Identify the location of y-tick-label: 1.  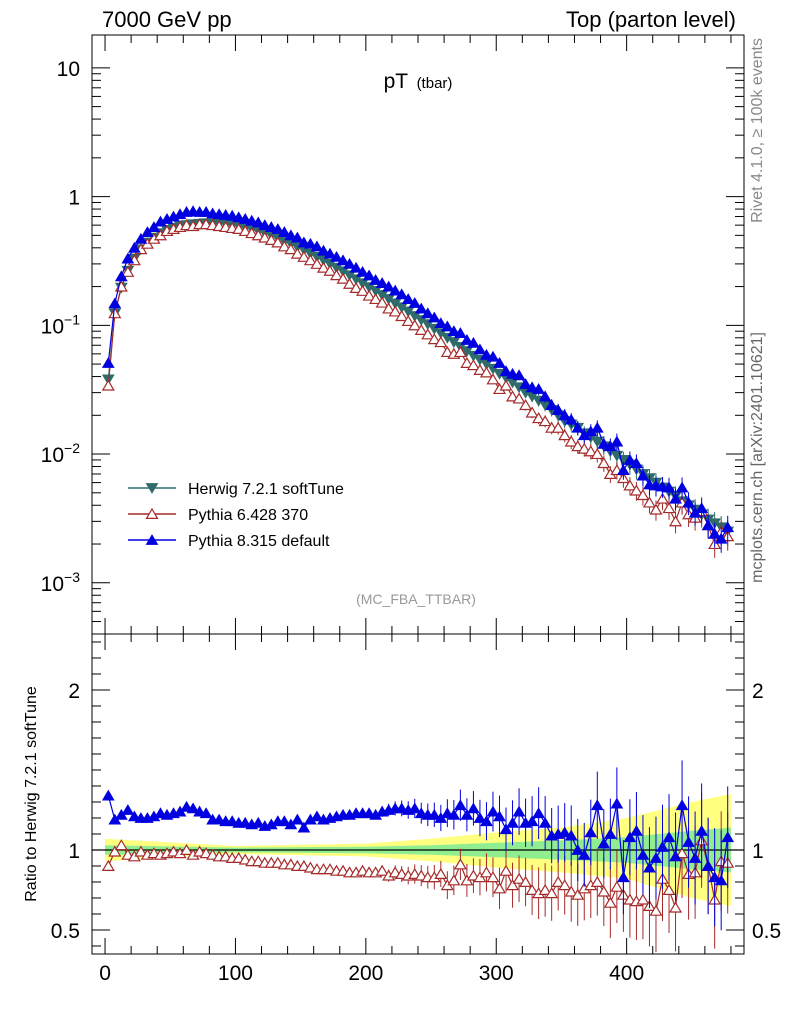
(74, 198).